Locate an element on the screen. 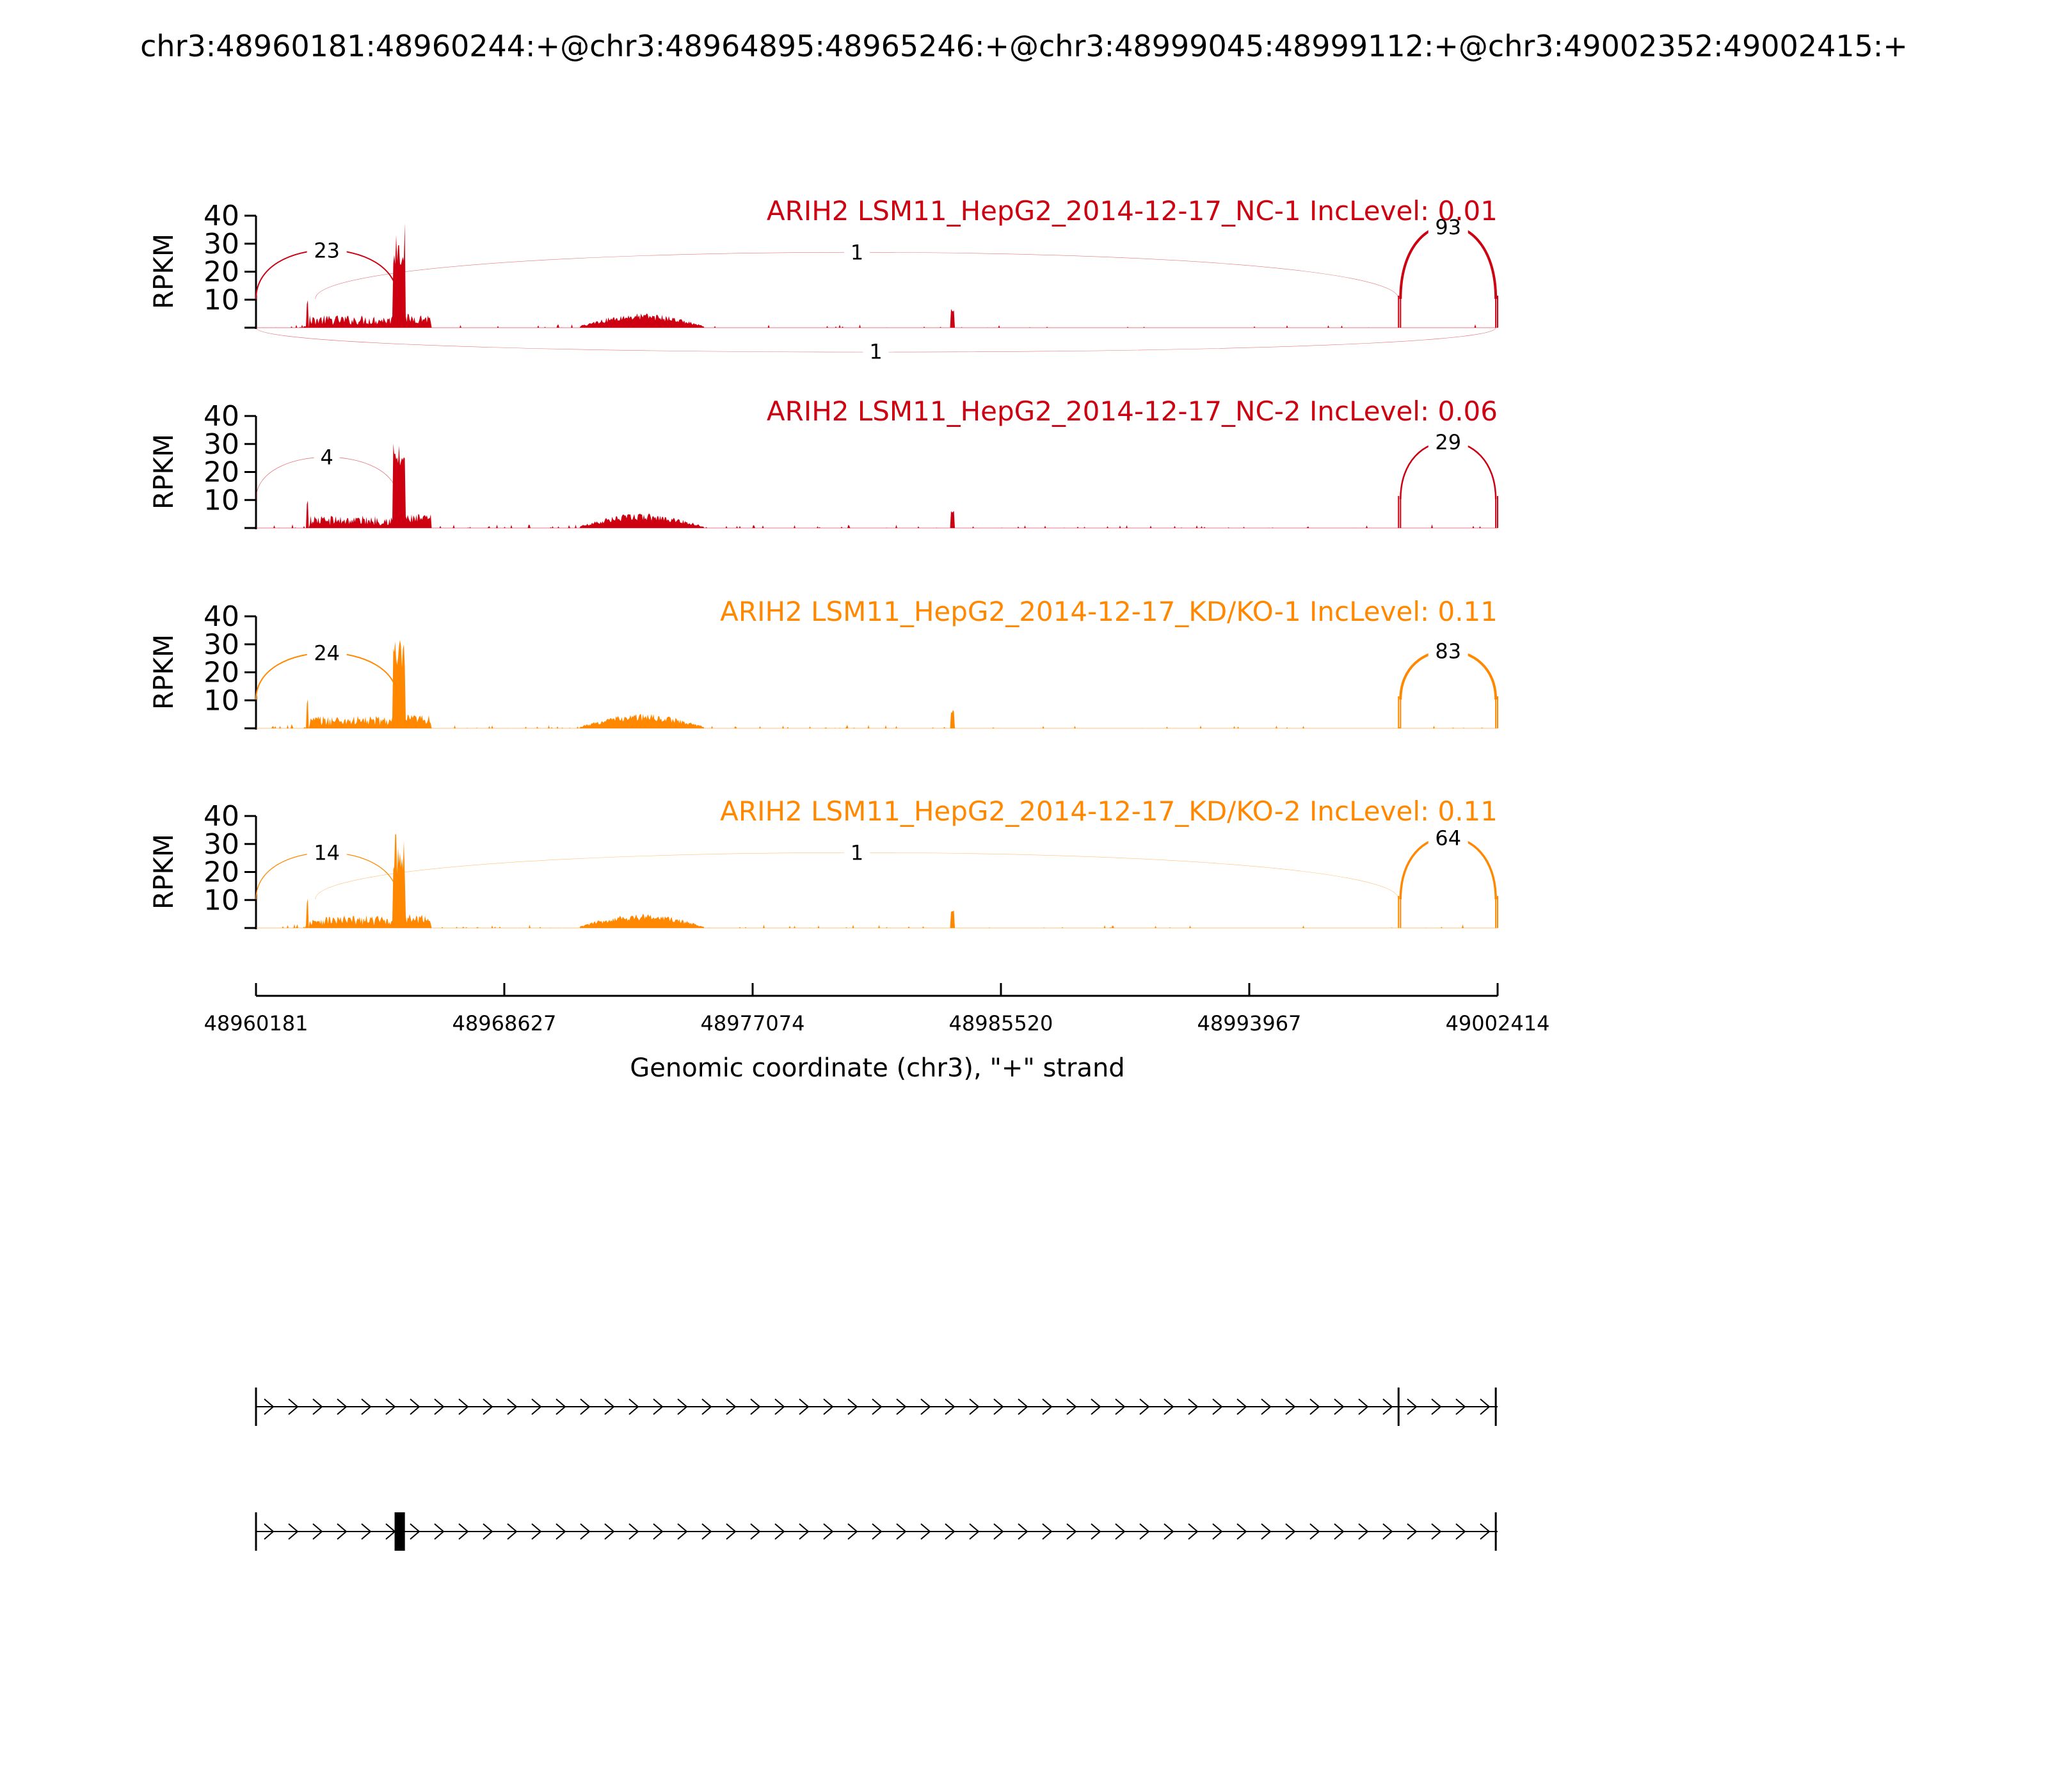 The height and width of the screenshot is (1792, 2048). junction-count: 83 is located at coordinates (1448, 651).